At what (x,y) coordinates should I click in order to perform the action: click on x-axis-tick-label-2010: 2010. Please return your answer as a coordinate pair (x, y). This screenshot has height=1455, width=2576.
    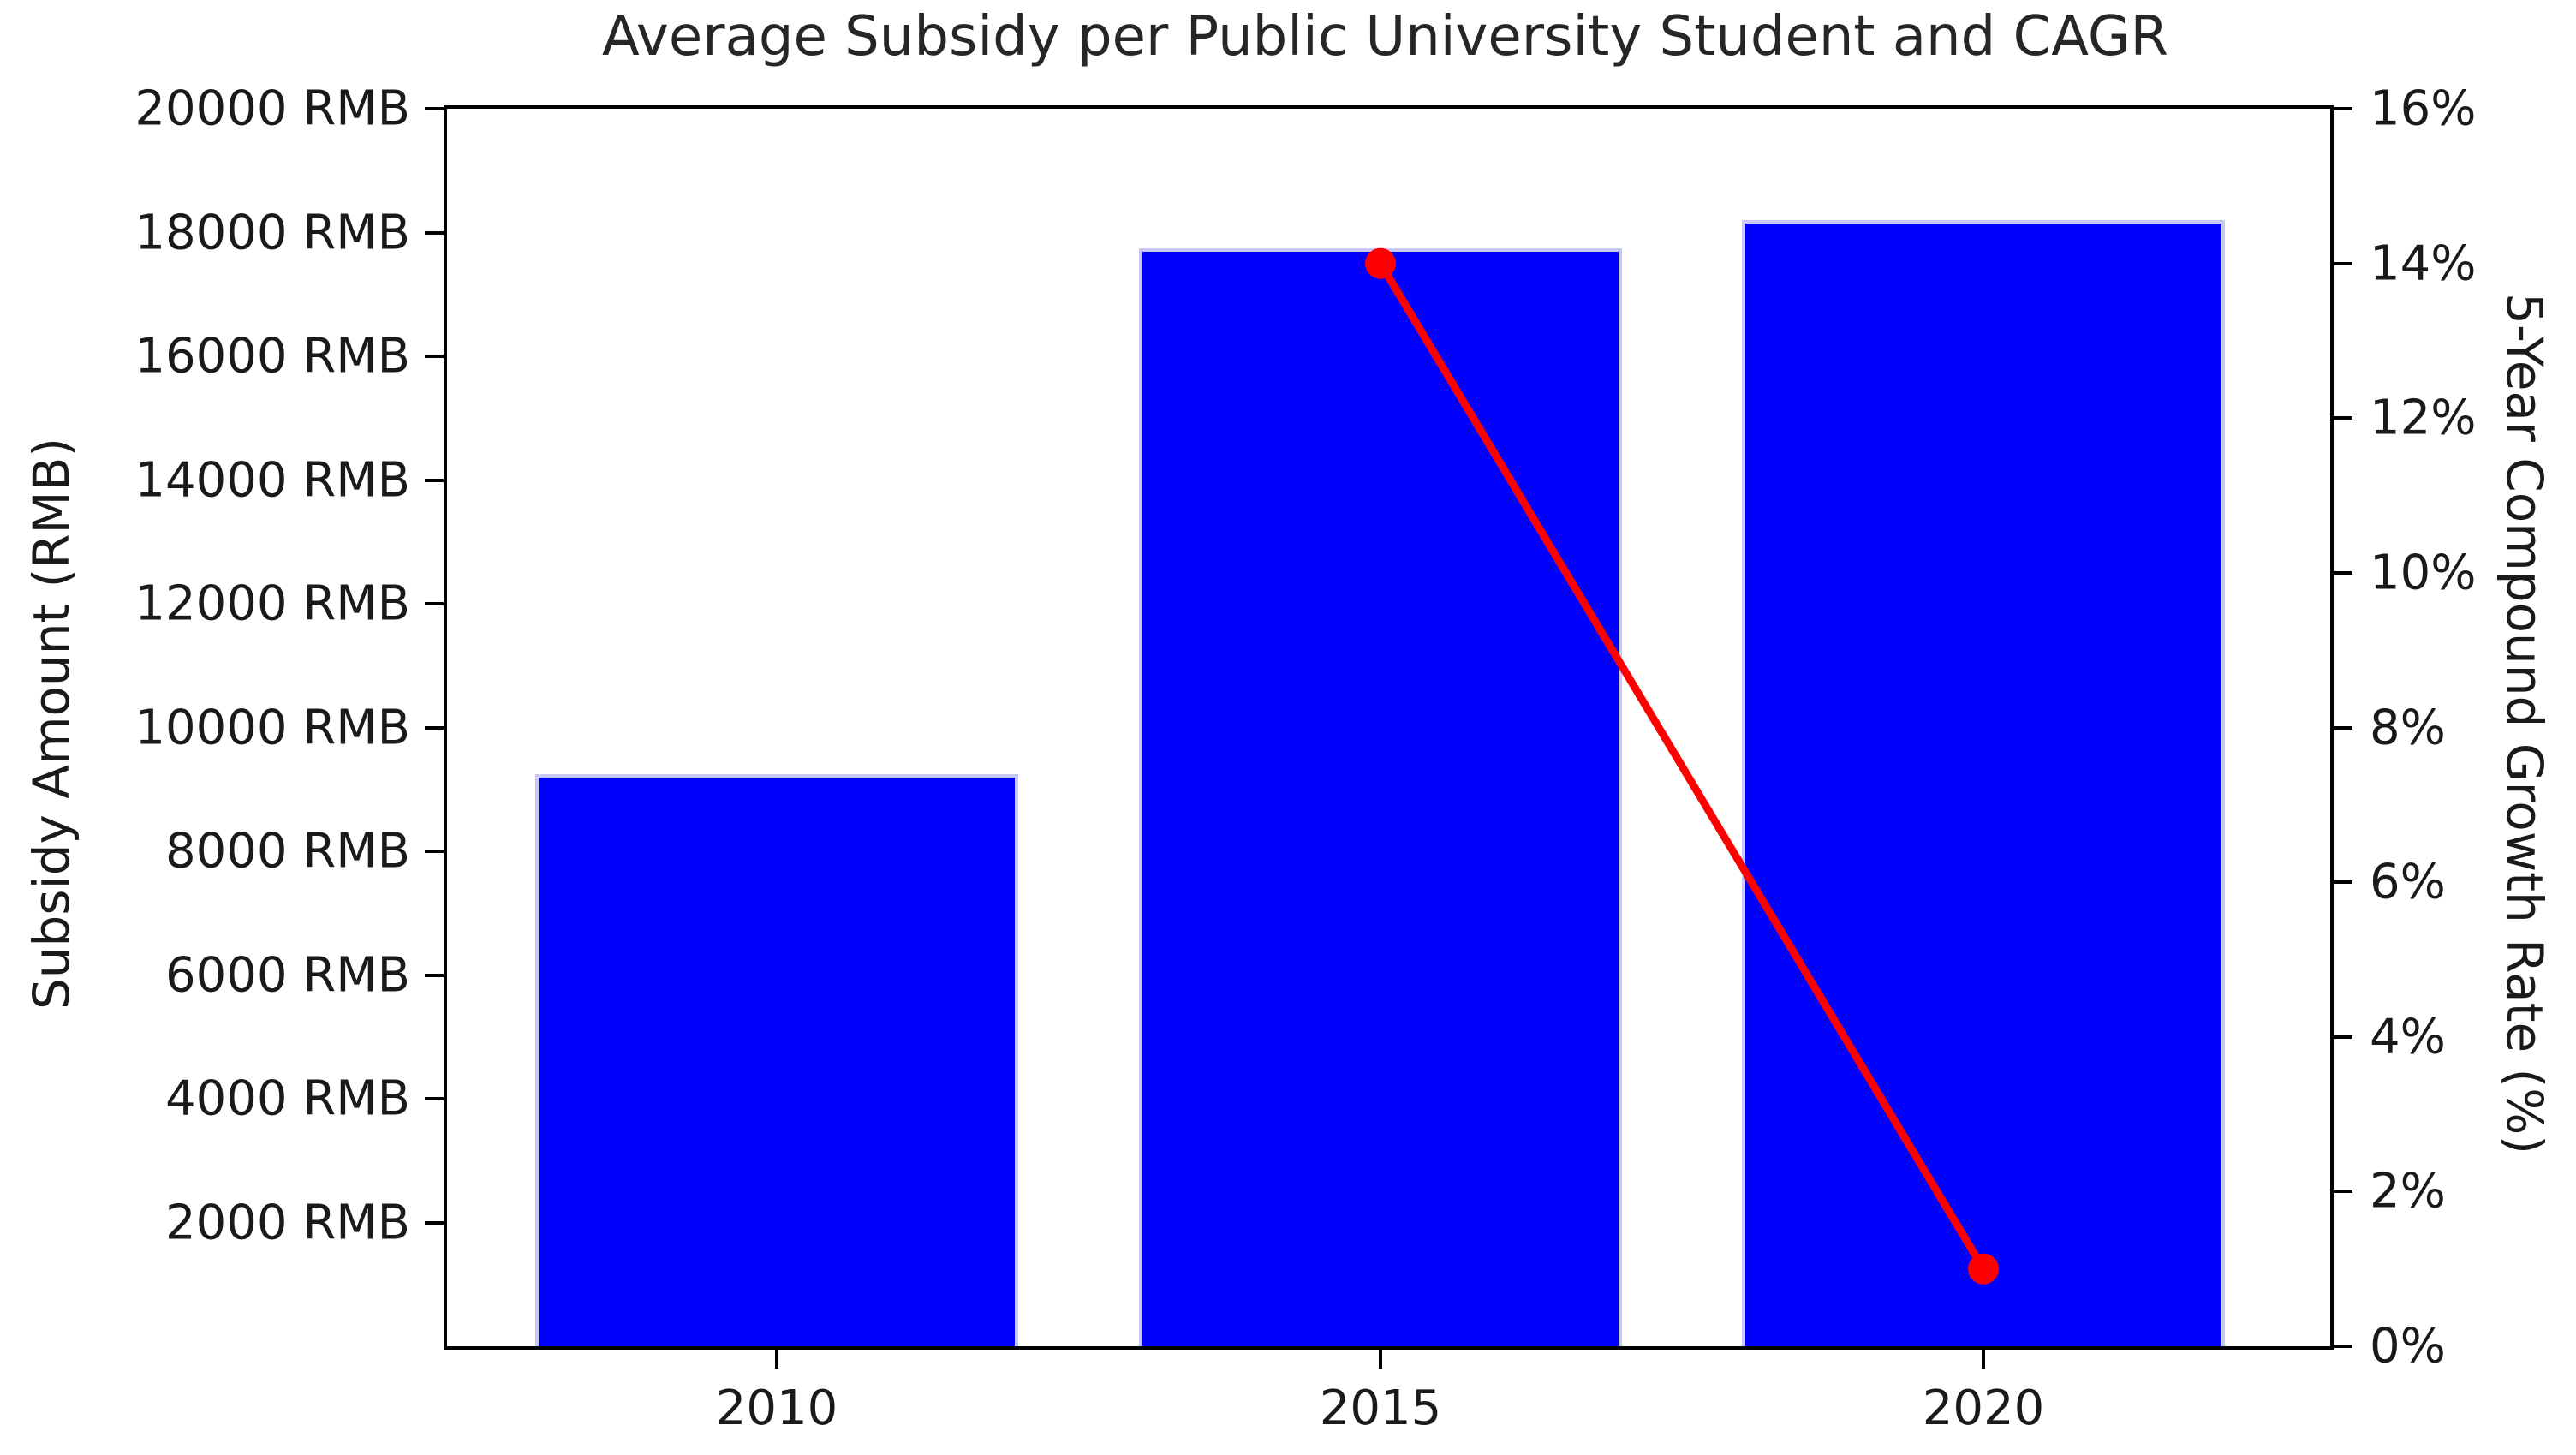
    Looking at the image, I should click on (777, 1408).